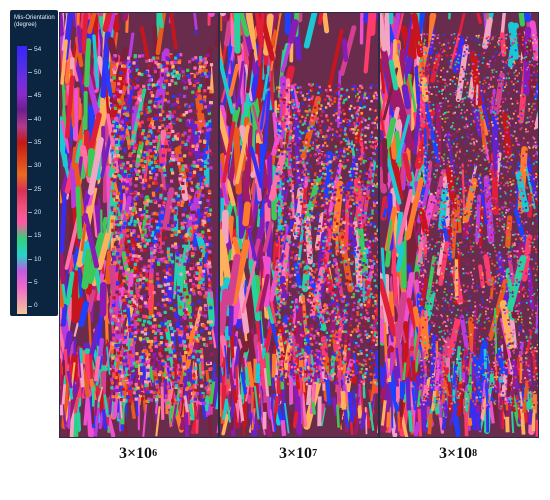 This screenshot has height=500, width=550. What do you see at coordinates (38, 189) in the screenshot?
I see `colorbar-tick-label: 25` at bounding box center [38, 189].